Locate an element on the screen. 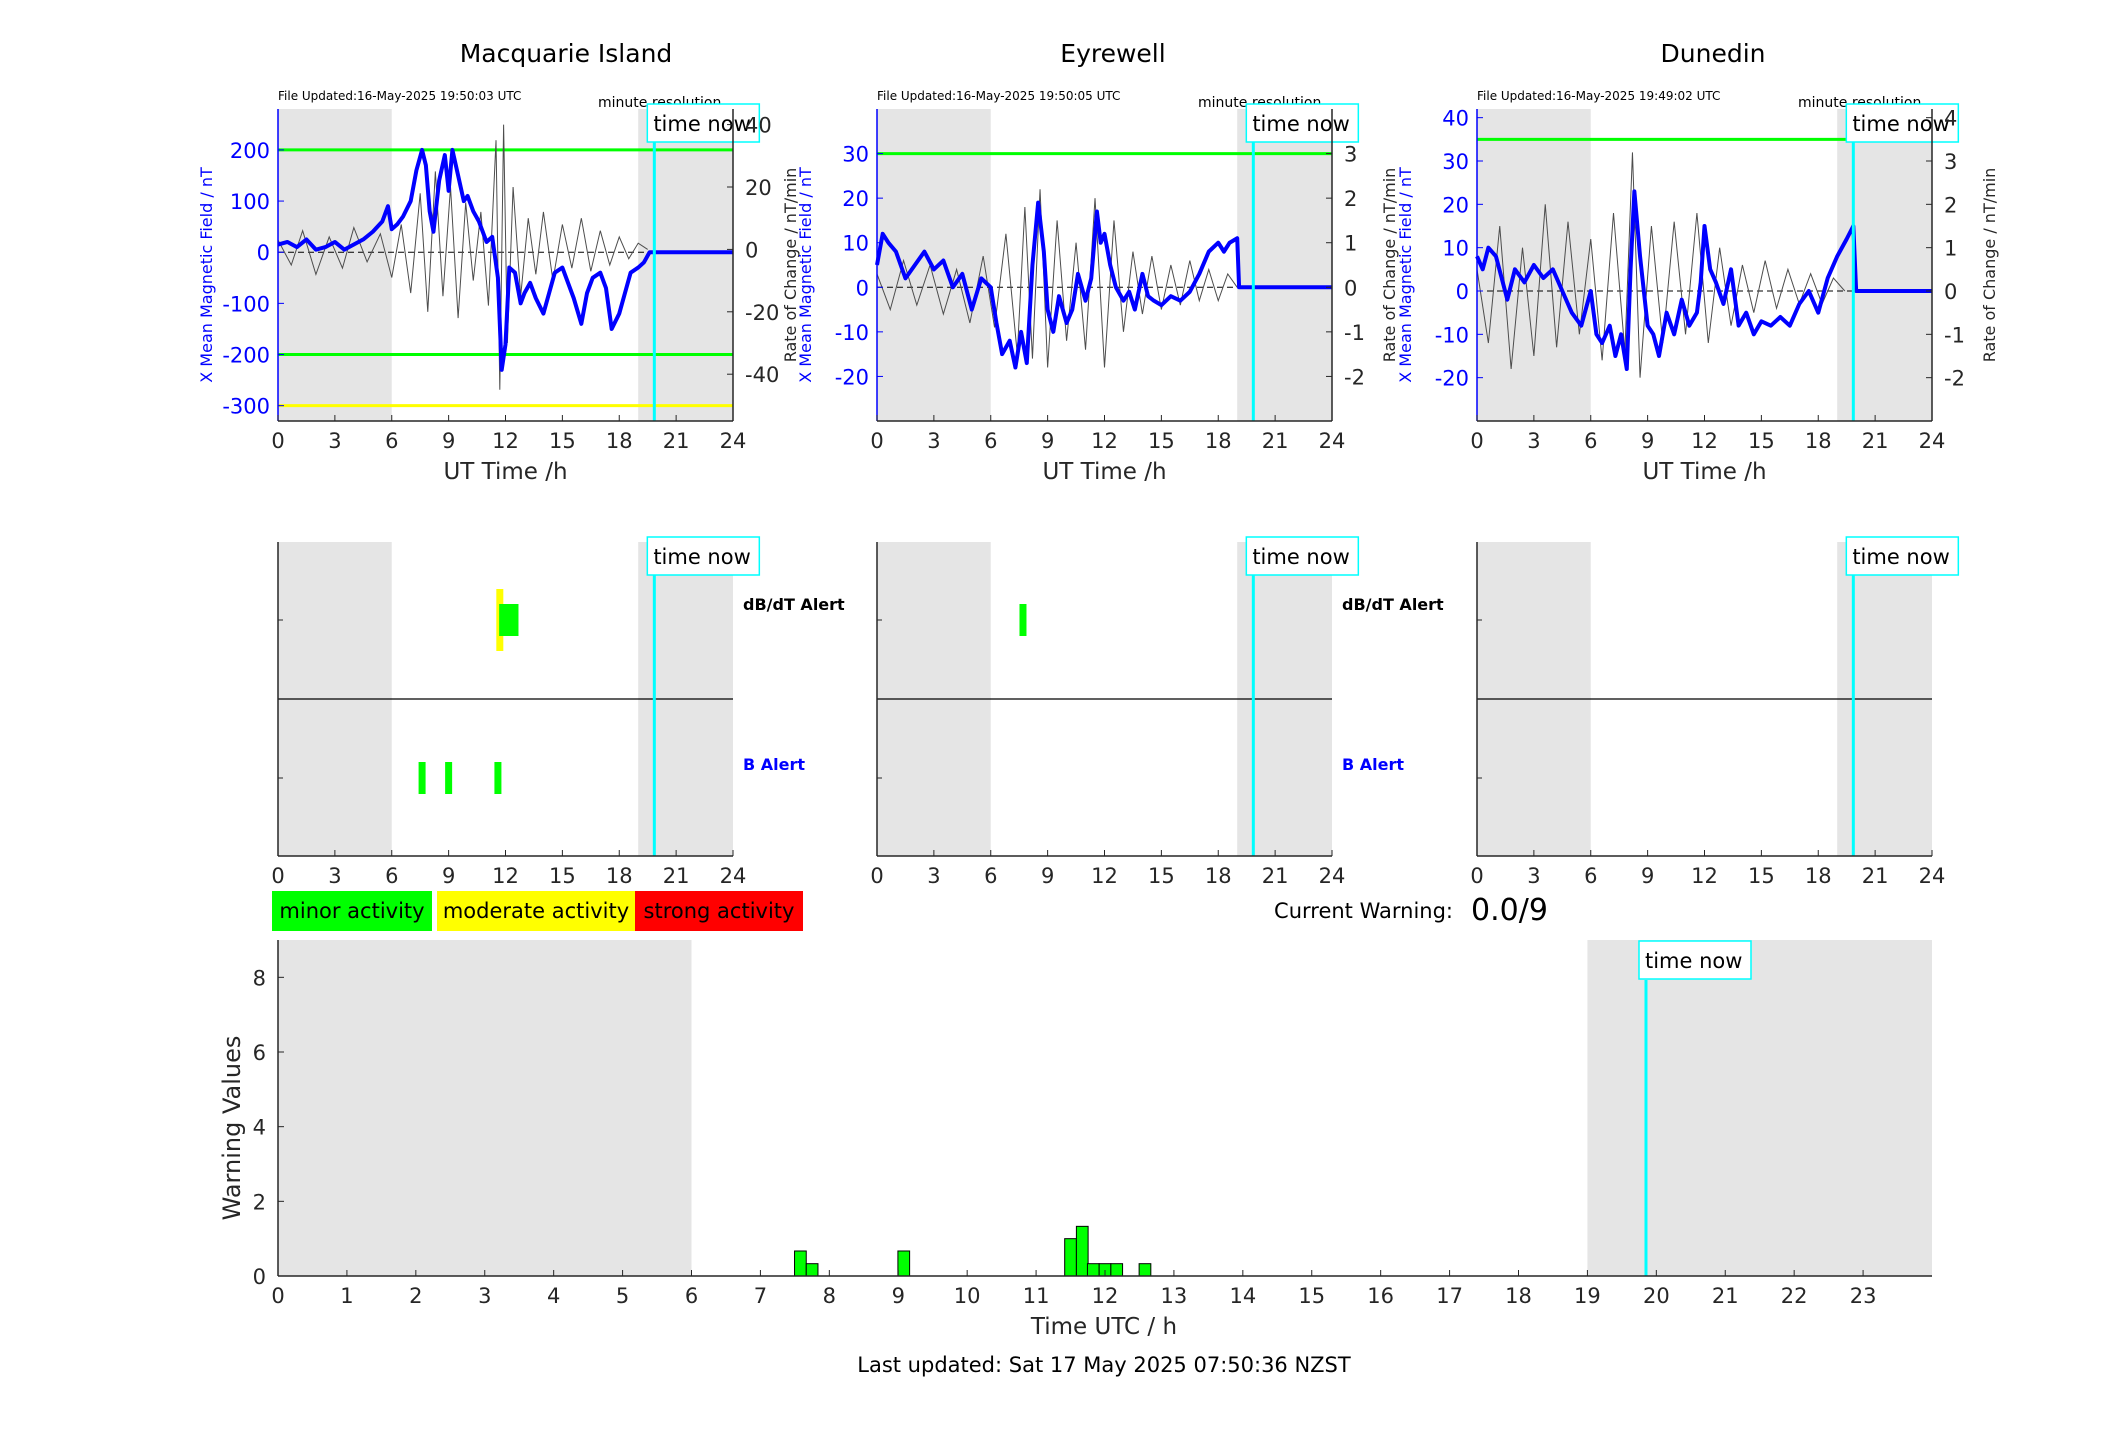  y-tick-label: 6 is located at coordinates (259, 1053).